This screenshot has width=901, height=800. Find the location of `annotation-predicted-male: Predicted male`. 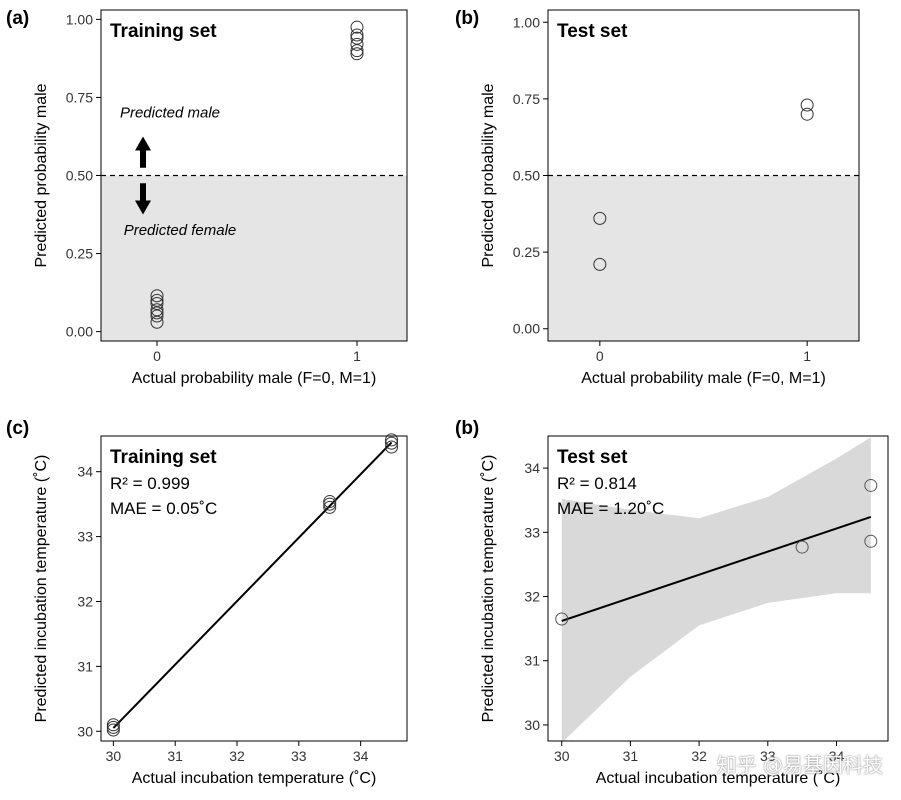

annotation-predicted-male: Predicted male is located at coordinates (170, 113).